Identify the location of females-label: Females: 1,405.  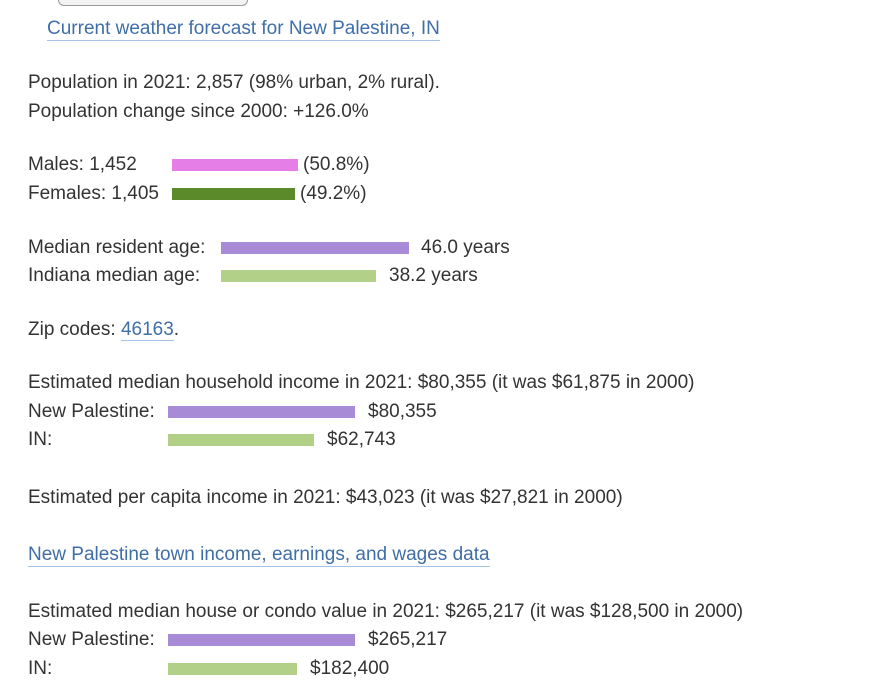
(93, 193).